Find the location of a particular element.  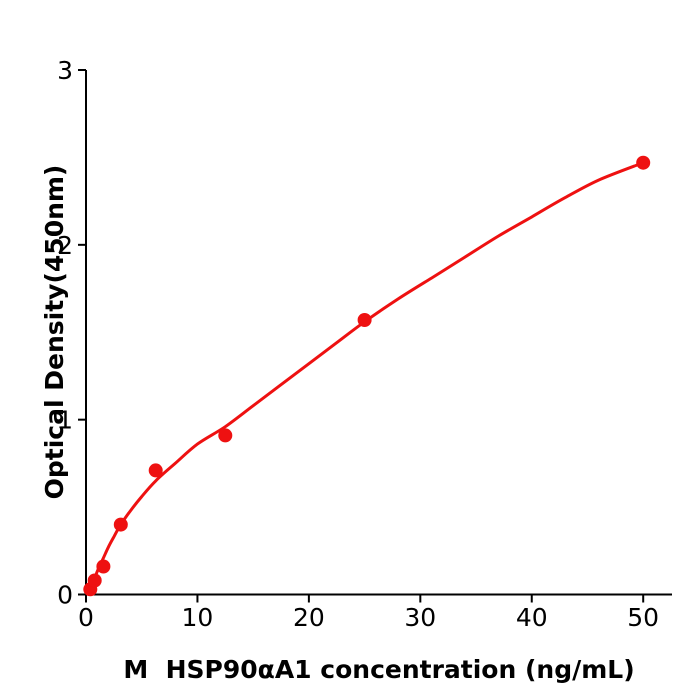

y-tick-label: 3 is located at coordinates (65, 70).